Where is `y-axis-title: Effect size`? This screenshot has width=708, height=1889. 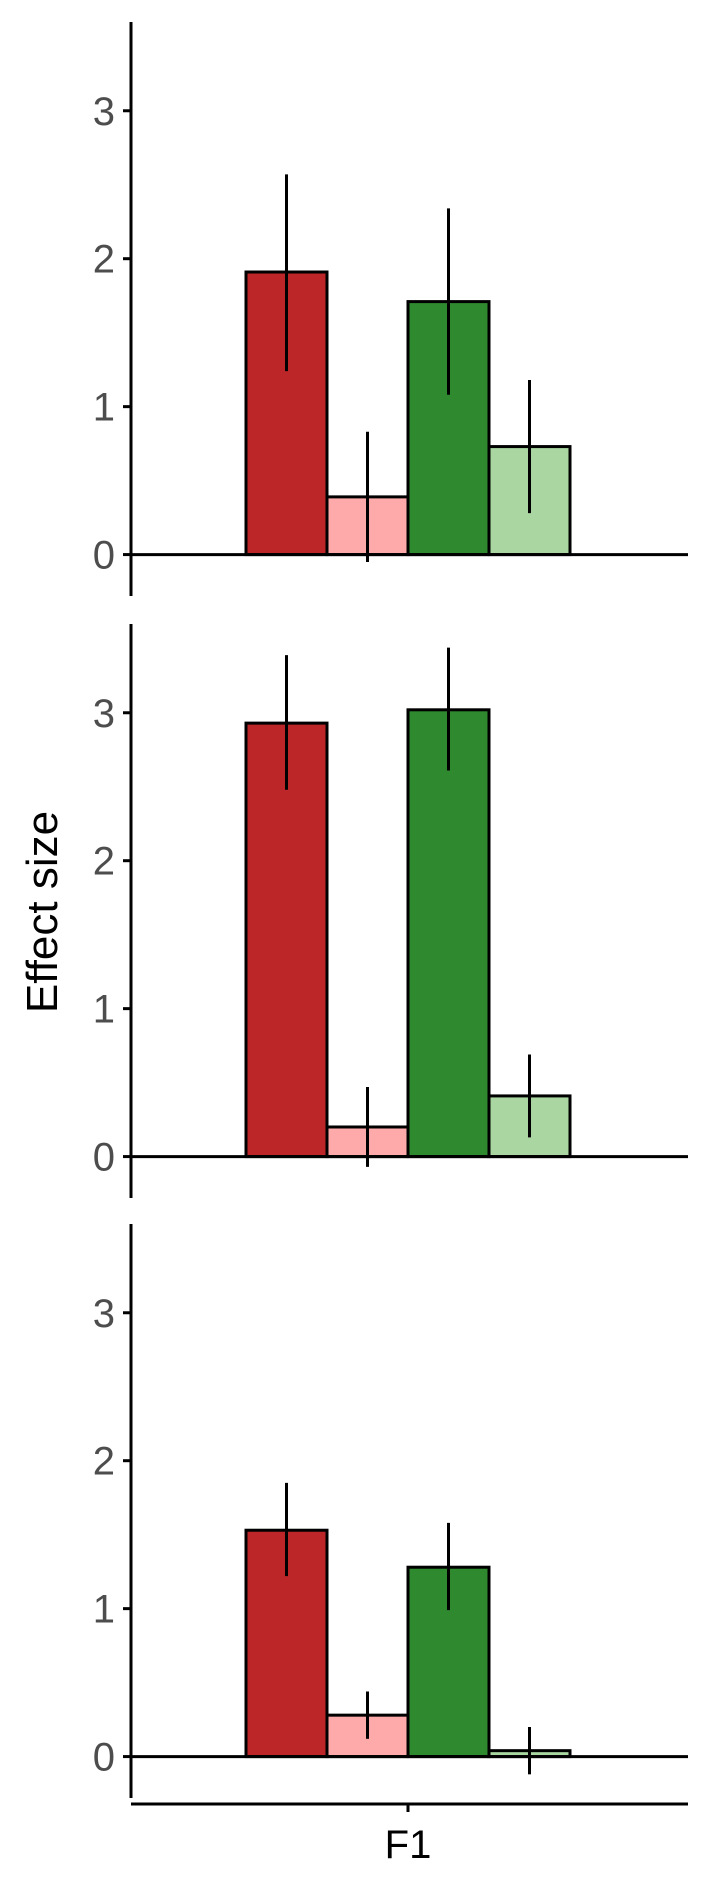
y-axis-title: Effect size is located at coordinates (42, 912).